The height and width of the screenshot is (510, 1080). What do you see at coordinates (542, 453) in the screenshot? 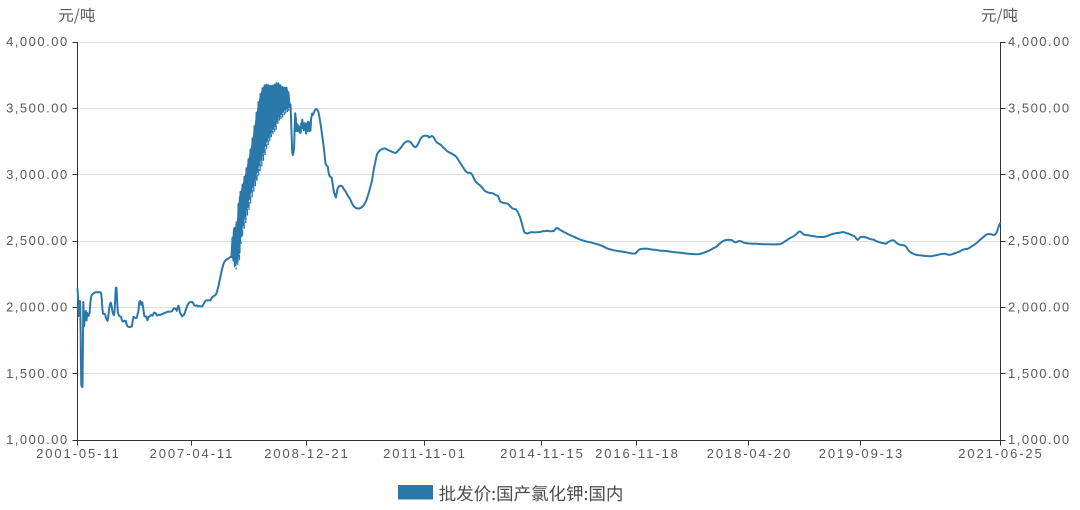
I see `svg-text: 2014-11-15` at bounding box center [542, 453].